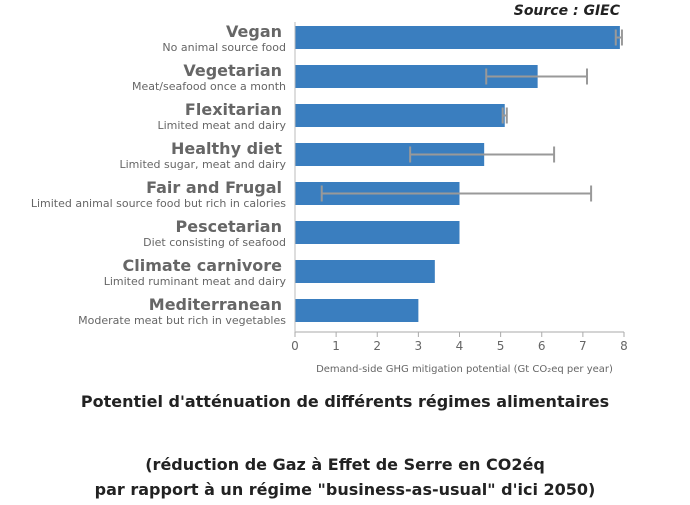  What do you see at coordinates (232, 70) in the screenshot?
I see `category-label-vegetarian: Vegetarian` at bounding box center [232, 70].